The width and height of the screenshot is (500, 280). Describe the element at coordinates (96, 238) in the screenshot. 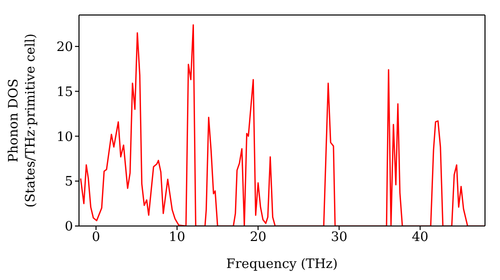

I see `x-tick-label: 0` at that location.